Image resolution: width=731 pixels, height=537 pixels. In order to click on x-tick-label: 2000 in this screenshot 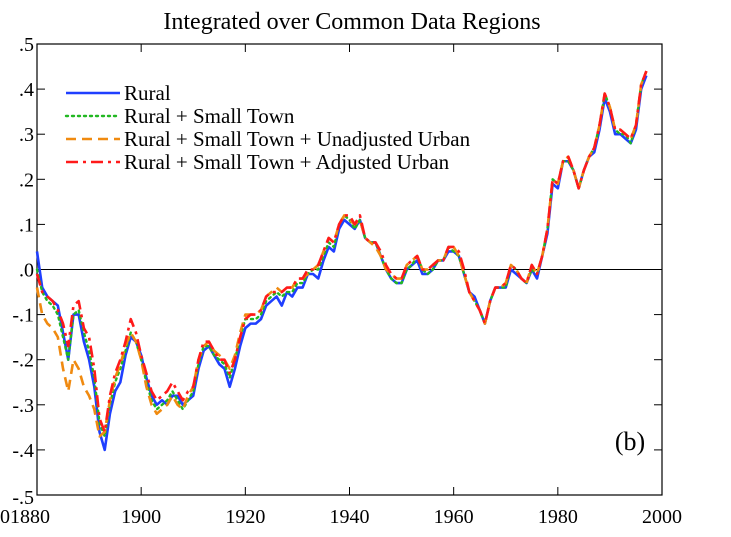, I will do `click(662, 517)`.